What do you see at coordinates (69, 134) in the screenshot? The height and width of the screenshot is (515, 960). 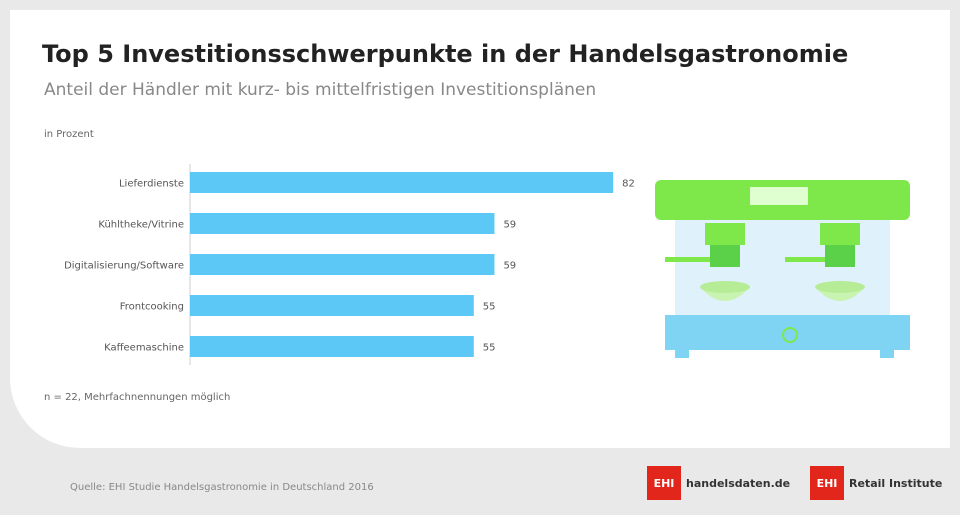 I see `unit-label: in Prozent` at bounding box center [69, 134].